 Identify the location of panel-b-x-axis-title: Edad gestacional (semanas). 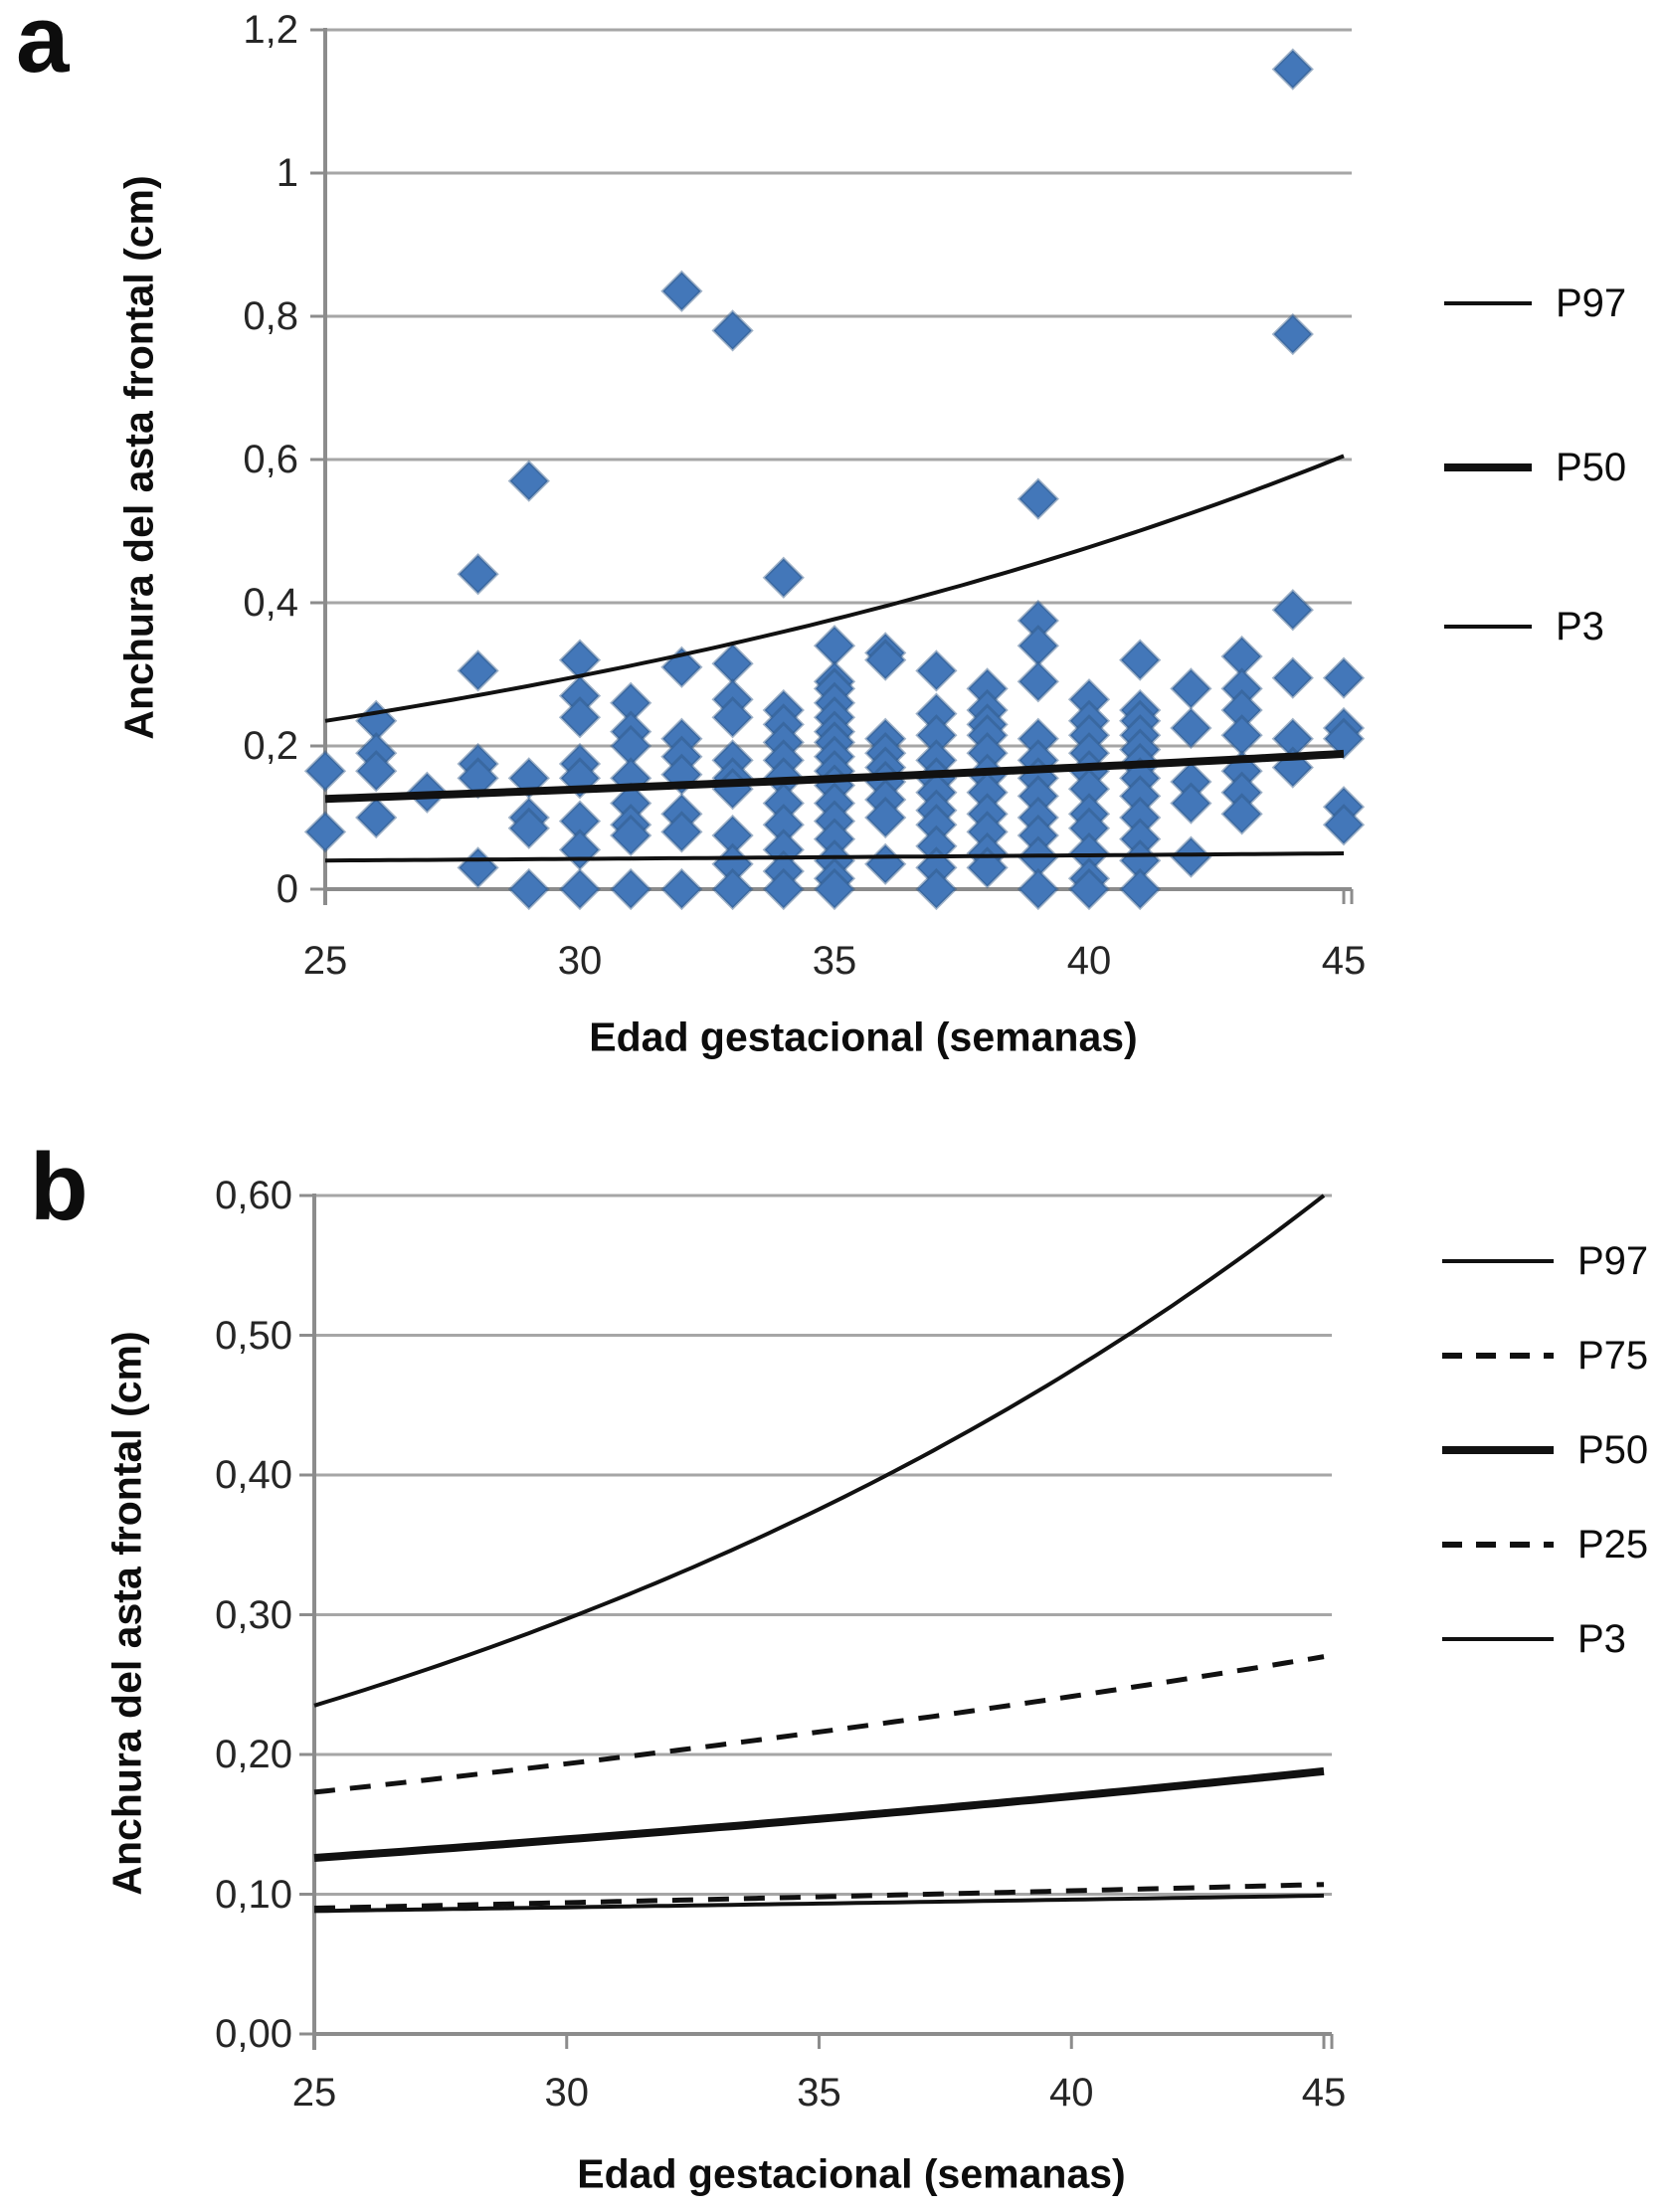
(851, 2173).